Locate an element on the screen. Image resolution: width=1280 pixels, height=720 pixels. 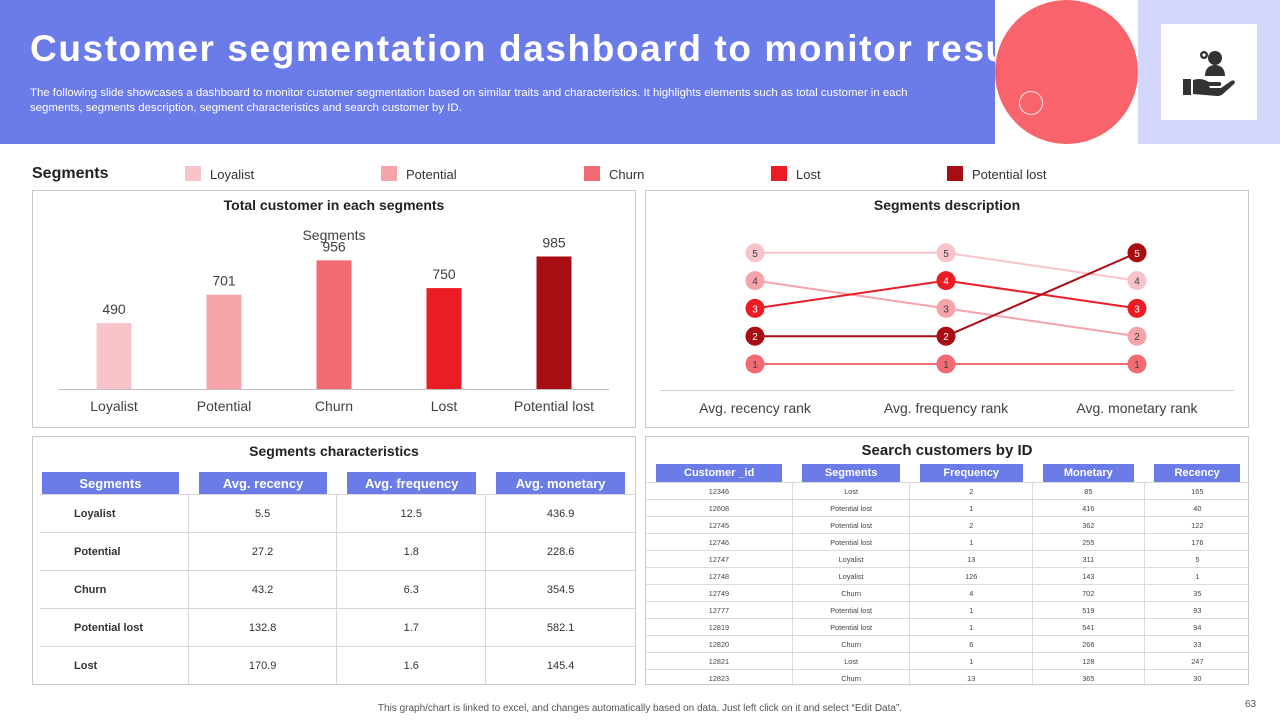
table-cell: 40 is located at coordinates (1197, 508).